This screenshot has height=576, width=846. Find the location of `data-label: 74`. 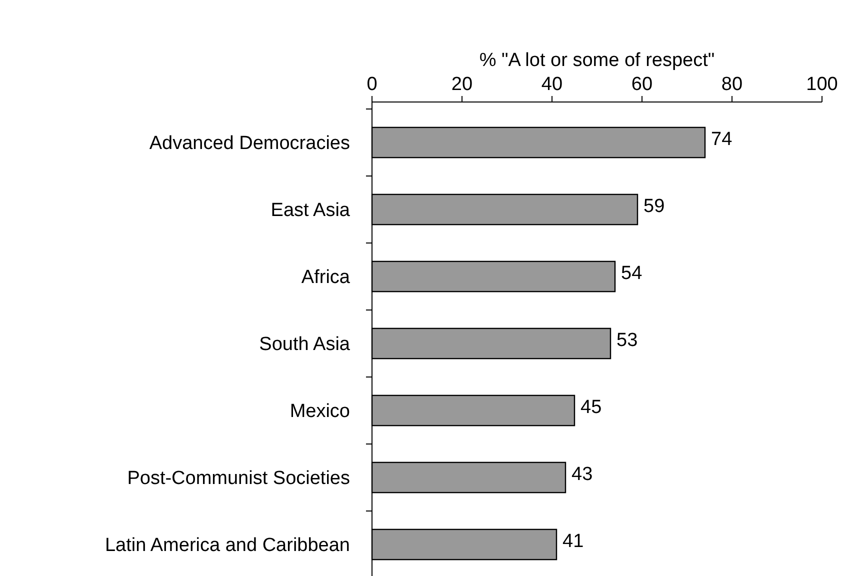

data-label: 74 is located at coordinates (722, 139).